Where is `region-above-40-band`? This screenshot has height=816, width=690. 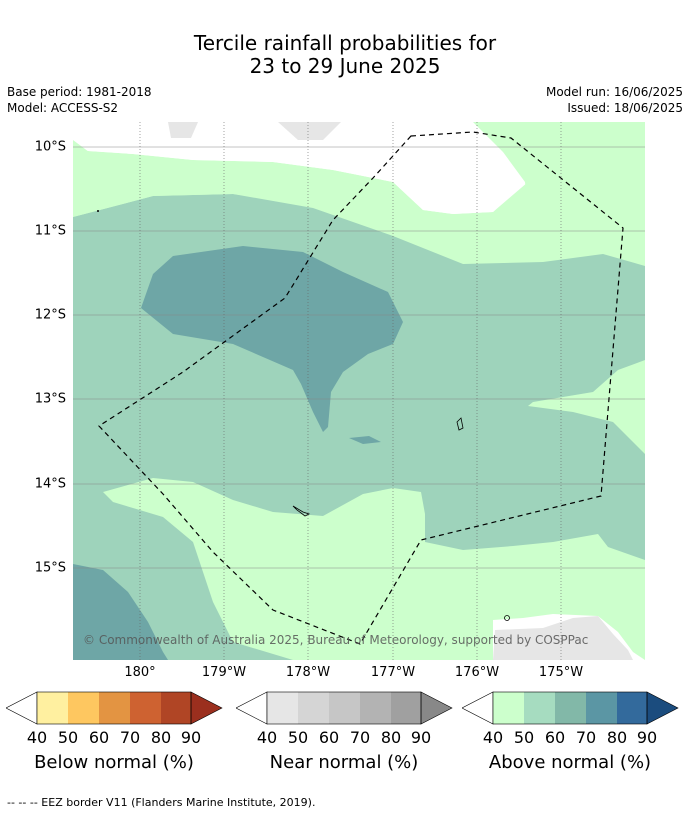
region-above-40-band is located at coordinates (359, 194).